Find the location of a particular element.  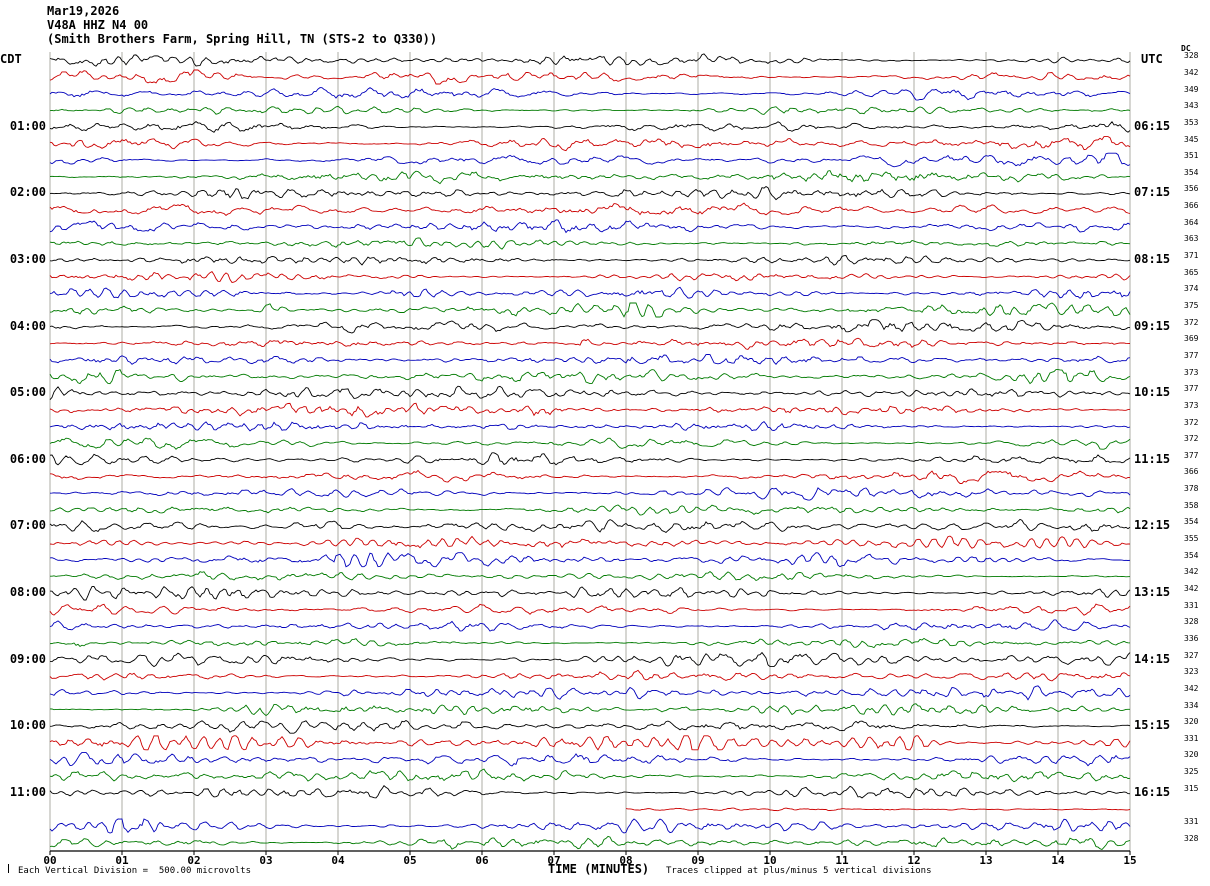

dc-value-09:45: 334 is located at coordinates (1191, 705).